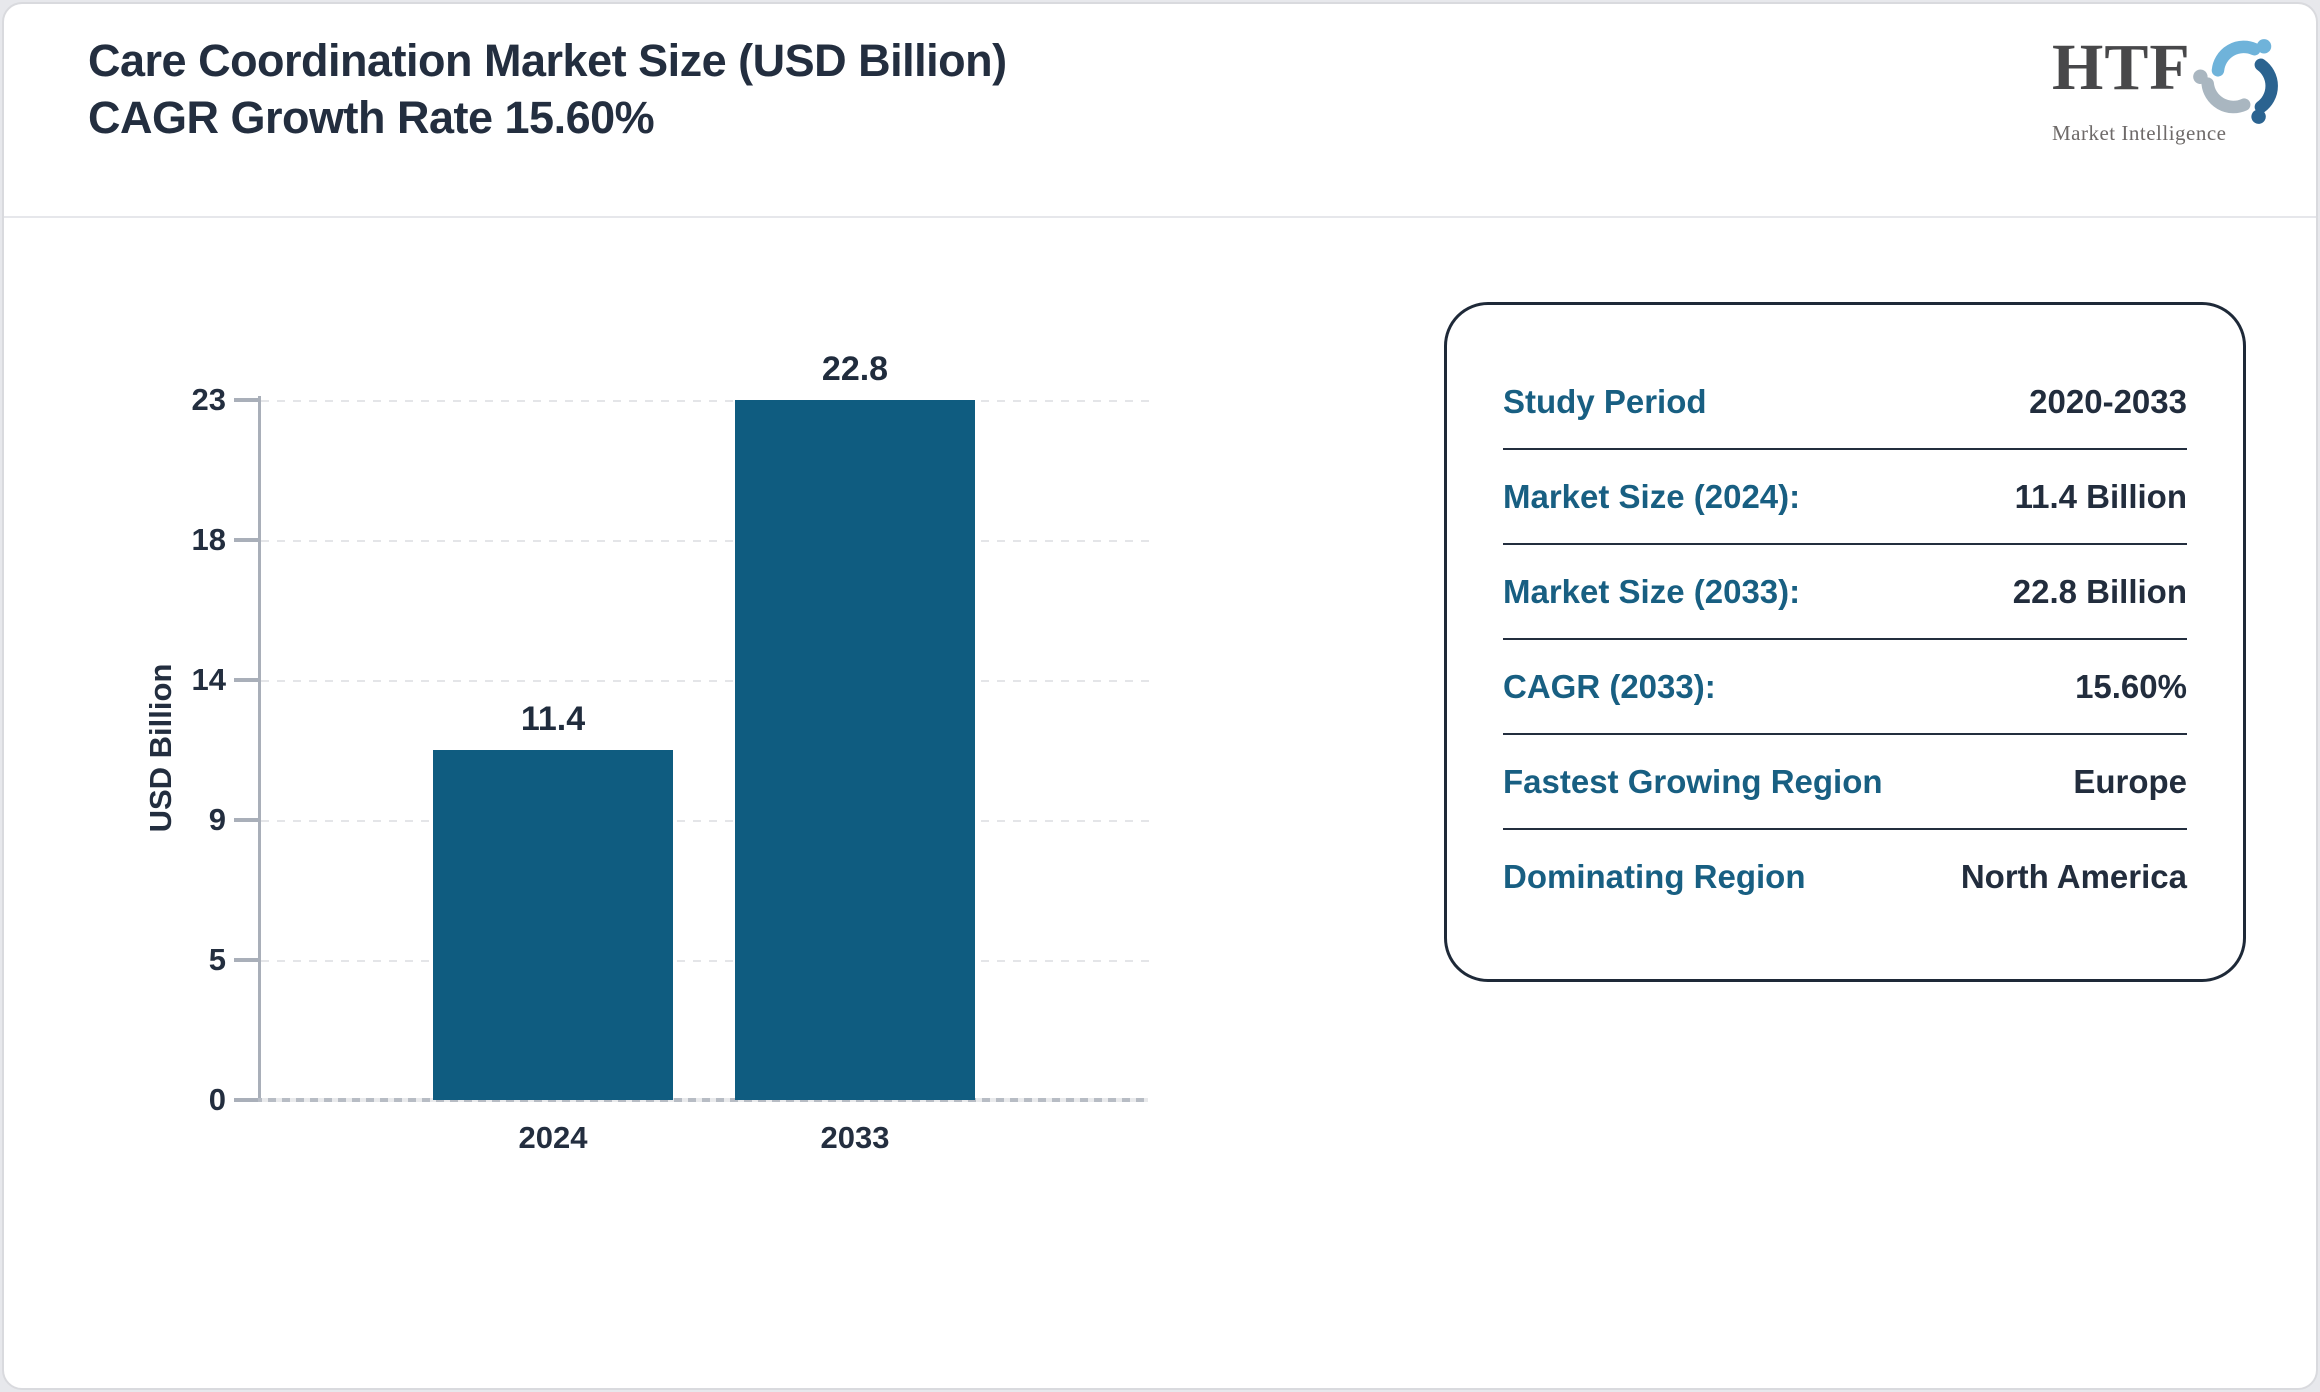  What do you see at coordinates (2073, 876) in the screenshot?
I see `summary-value: North America` at bounding box center [2073, 876].